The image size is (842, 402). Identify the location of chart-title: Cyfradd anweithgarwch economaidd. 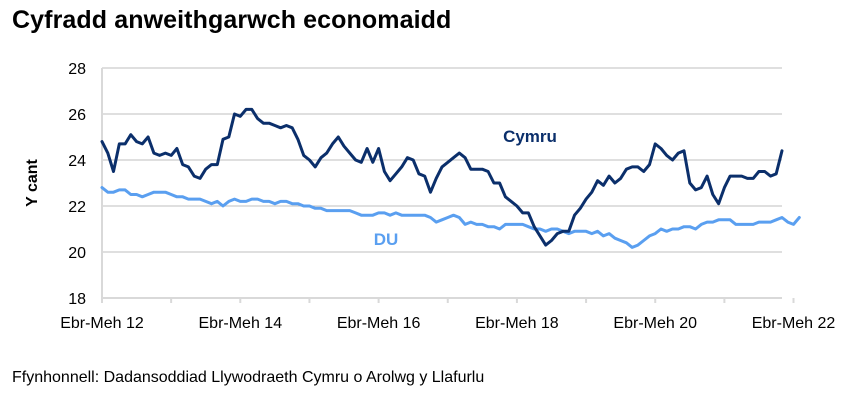
(232, 20).